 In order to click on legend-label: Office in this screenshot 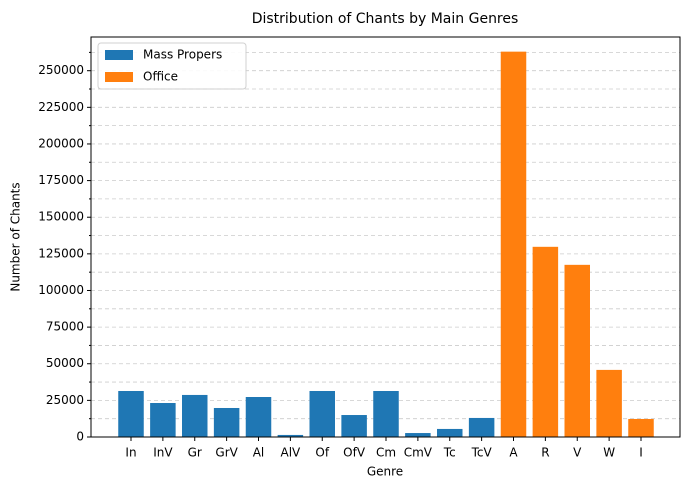, I will do `click(160, 77)`.